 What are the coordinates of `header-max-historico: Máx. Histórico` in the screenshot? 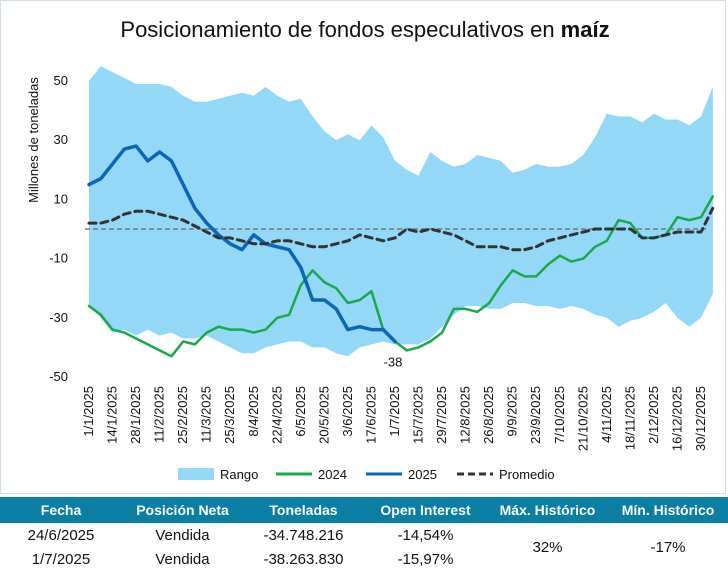 It's located at (547, 510).